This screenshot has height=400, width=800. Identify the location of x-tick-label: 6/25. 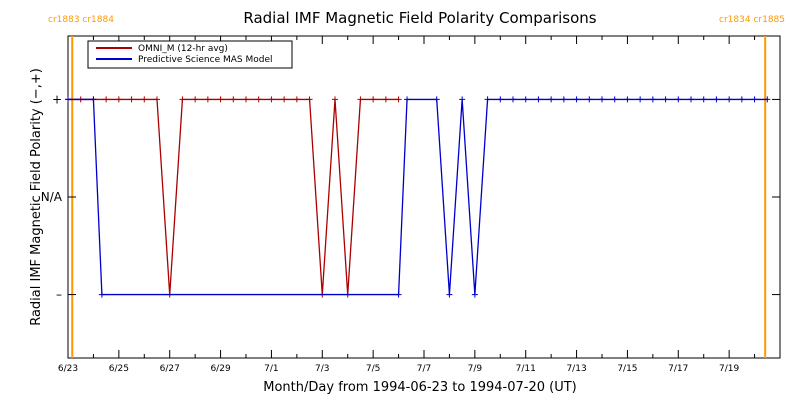
(119, 369).